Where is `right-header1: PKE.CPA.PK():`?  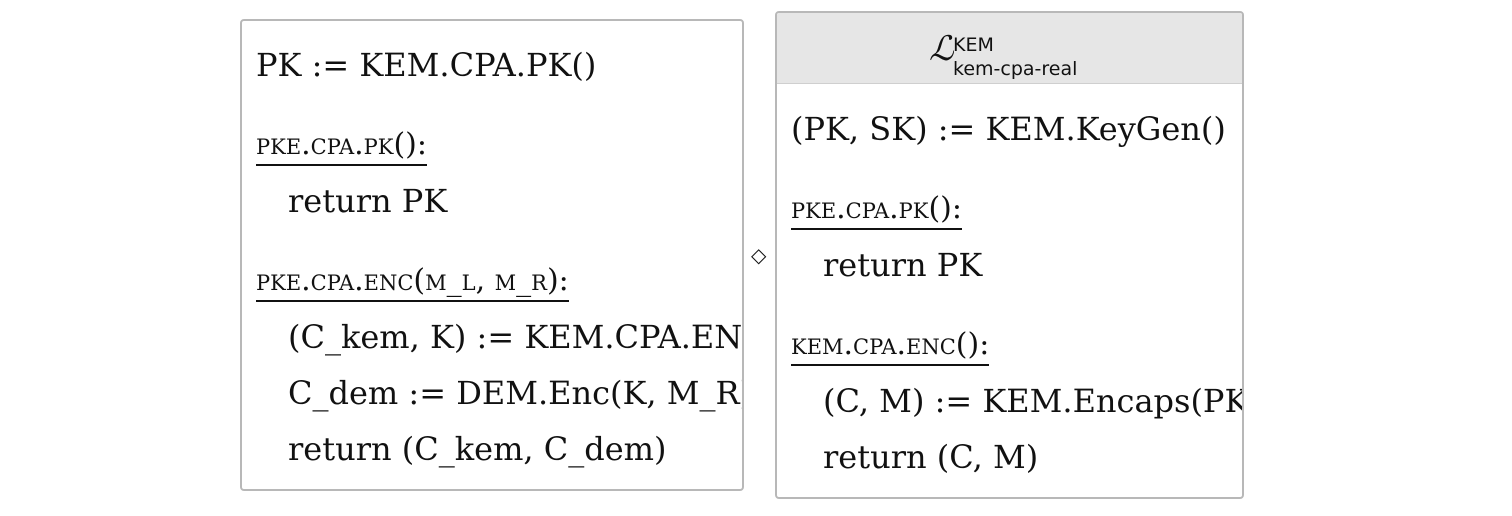
right-header1: PKE.CPA.PK(): is located at coordinates (876, 208).